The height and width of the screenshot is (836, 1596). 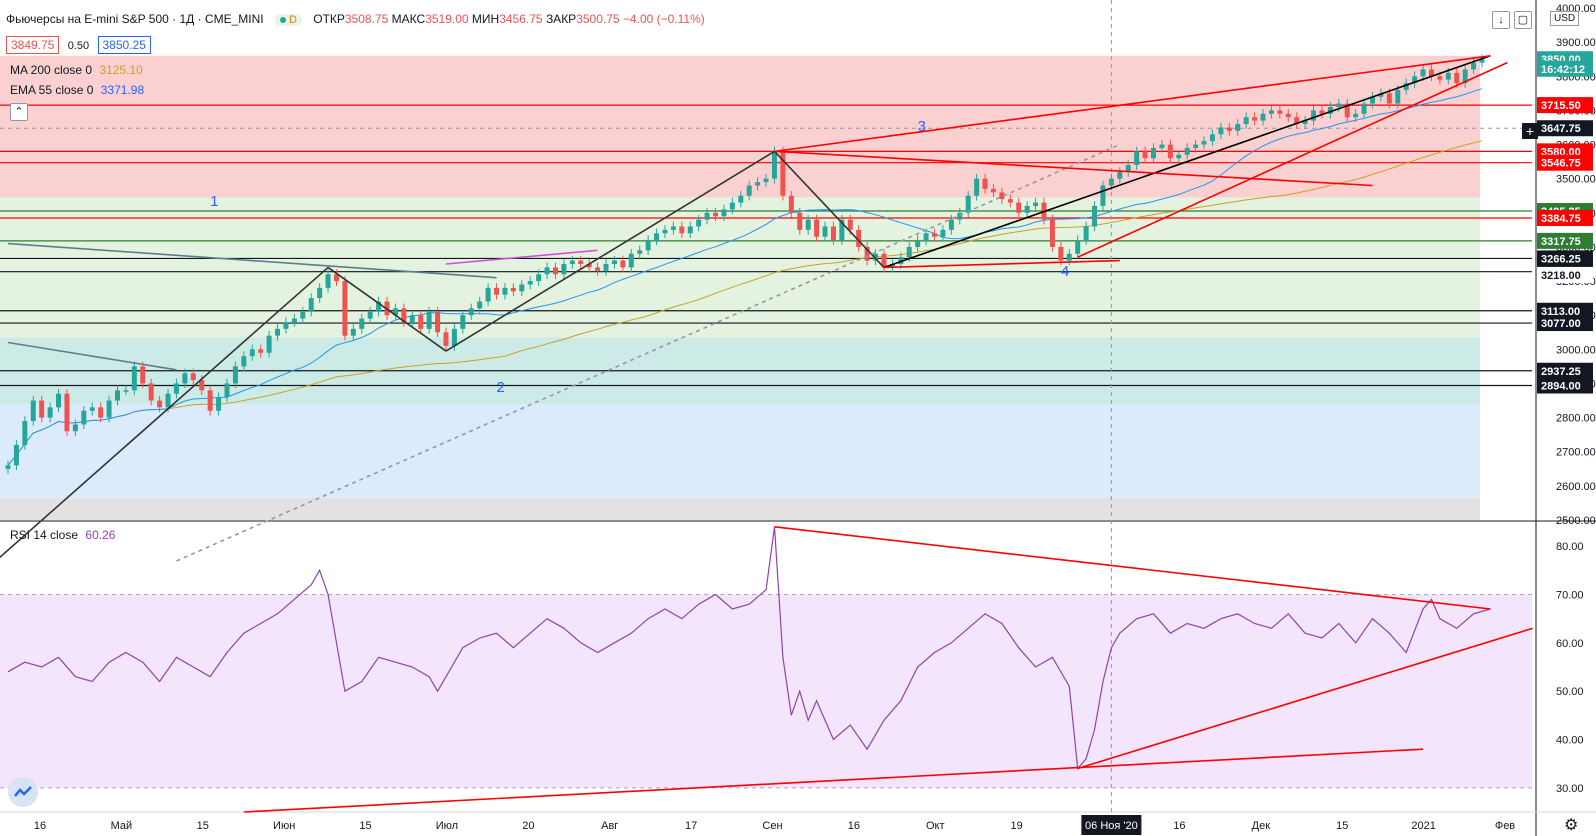 What do you see at coordinates (1530, 131) in the screenshot?
I see `add-level-icon: +` at bounding box center [1530, 131].